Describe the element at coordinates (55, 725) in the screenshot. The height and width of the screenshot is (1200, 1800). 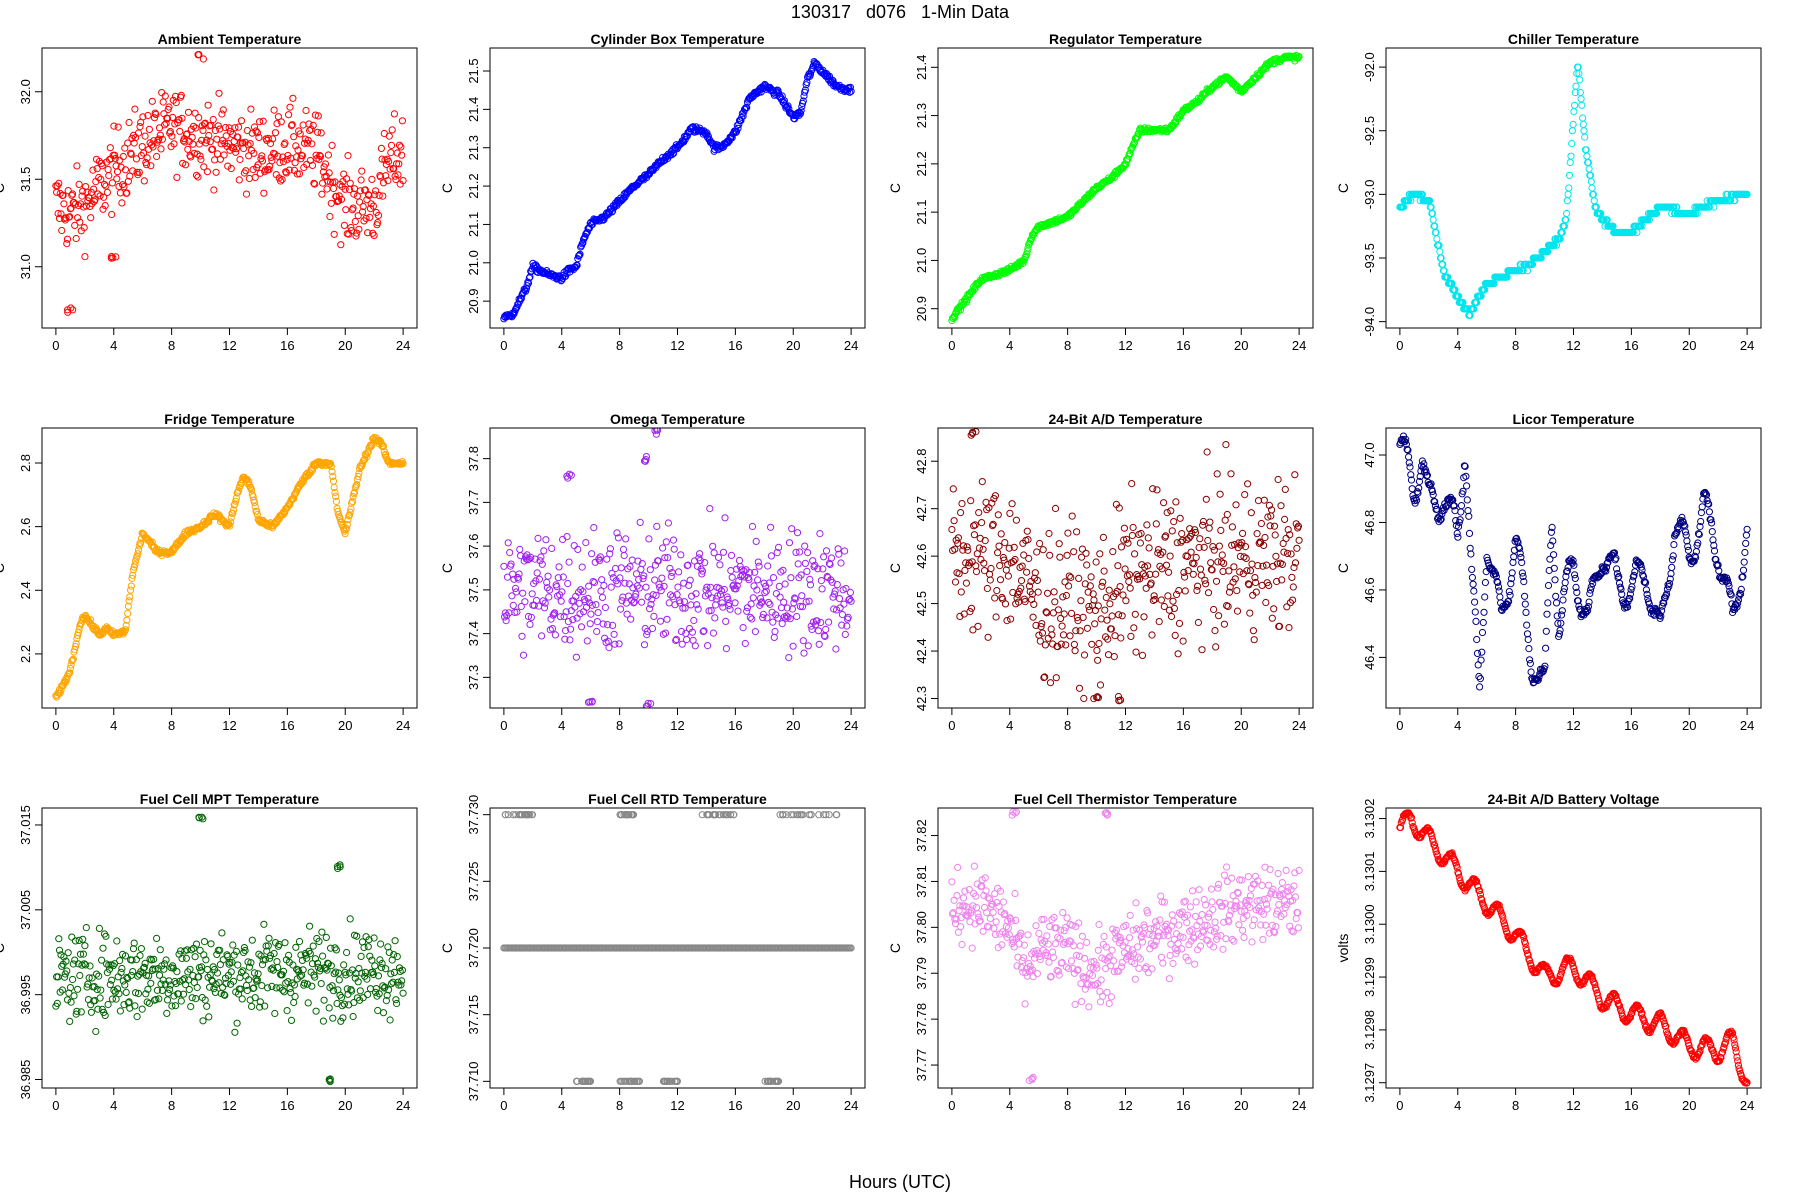
I see `x-tick-label: 0` at that location.